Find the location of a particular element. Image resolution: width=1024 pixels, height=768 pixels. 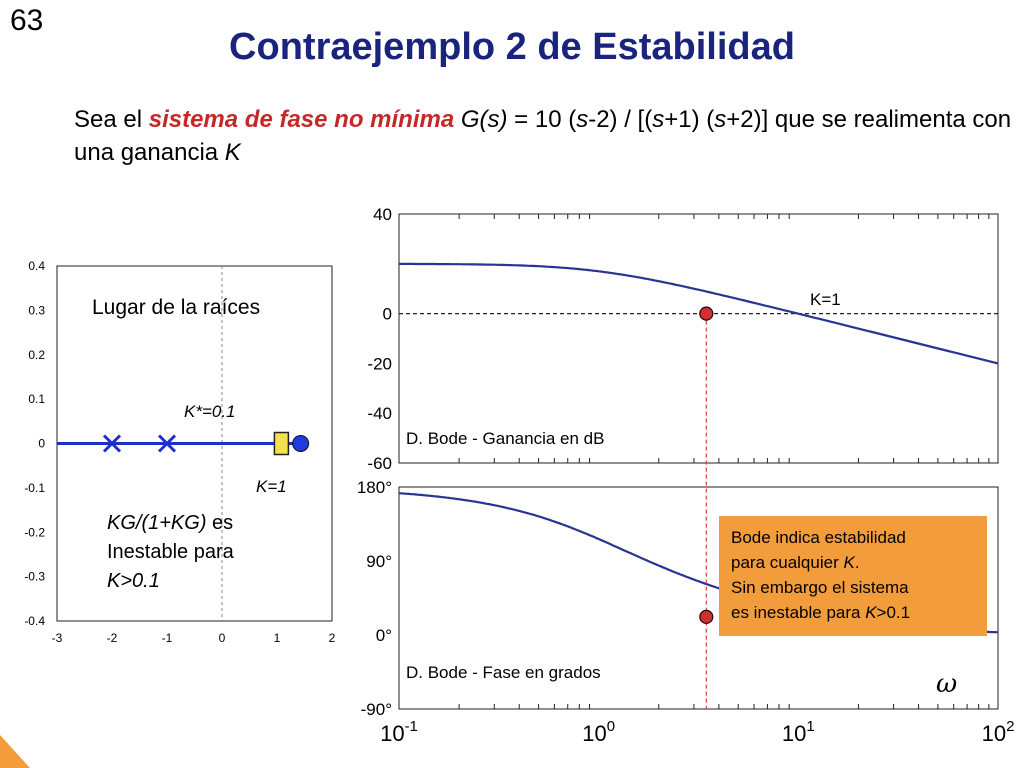

callout-line: Bode indica estabilidad is located at coordinates (818, 537).